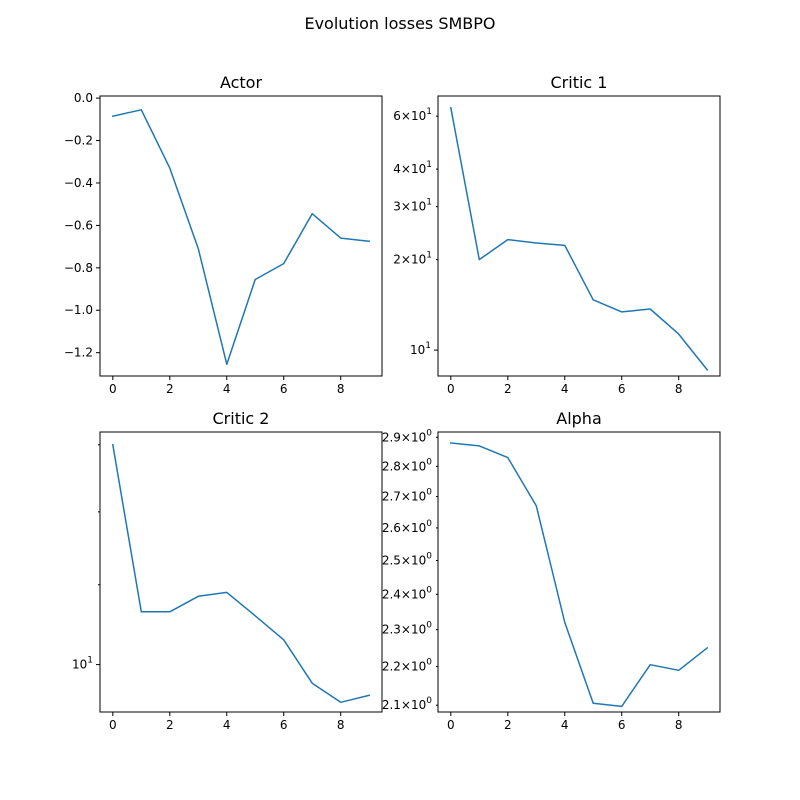 The width and height of the screenshot is (800, 800). What do you see at coordinates (78, 225) in the screenshot?
I see `y-tick-label: −0.6` at bounding box center [78, 225].